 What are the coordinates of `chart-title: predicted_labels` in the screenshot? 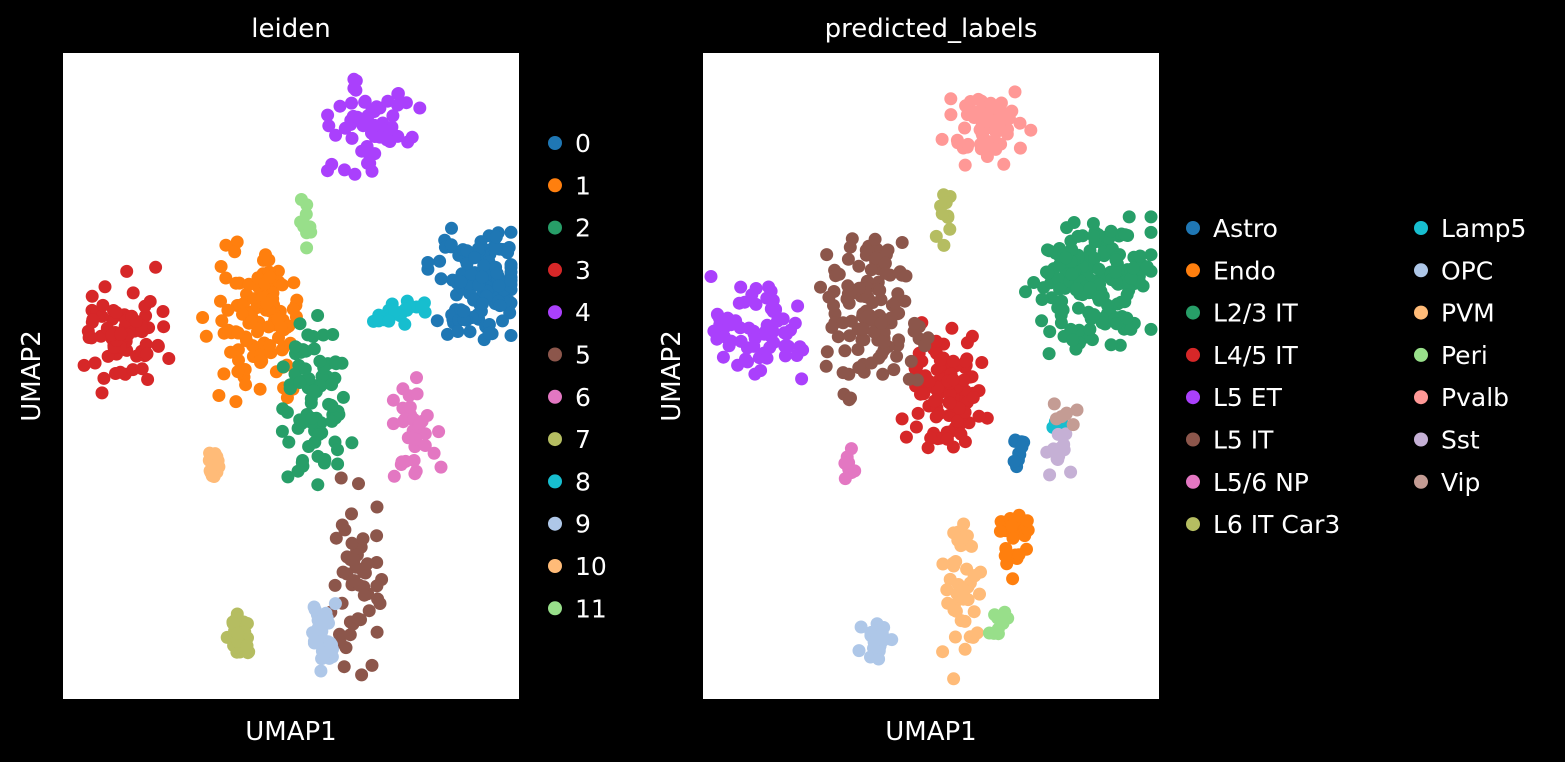 It's located at (931, 29).